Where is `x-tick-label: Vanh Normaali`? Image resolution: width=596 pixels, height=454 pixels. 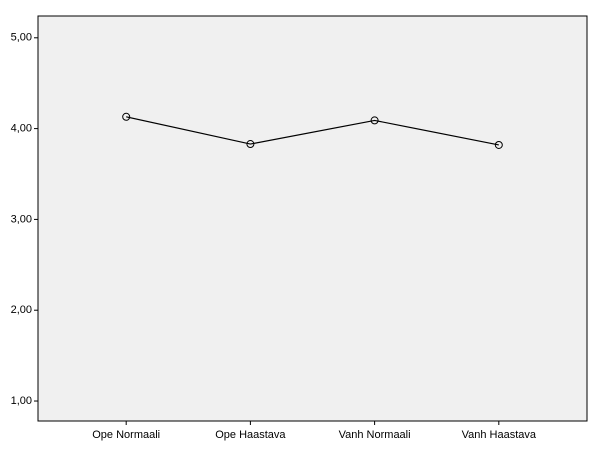
x-tick-label: Vanh Normaali is located at coordinates (375, 435).